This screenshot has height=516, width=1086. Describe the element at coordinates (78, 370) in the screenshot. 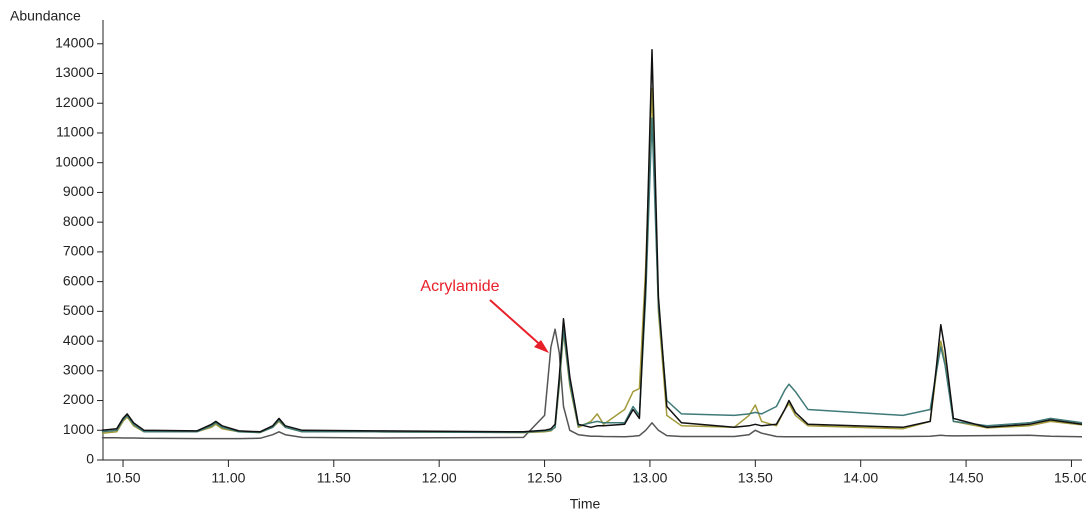

I see `y-tick-label: 3000` at that location.